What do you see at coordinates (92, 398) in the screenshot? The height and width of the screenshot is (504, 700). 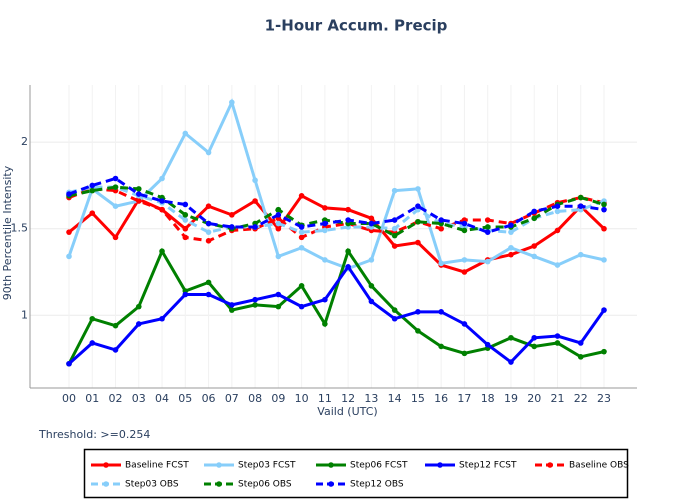 I see `x-tick-label: 01` at bounding box center [92, 398].